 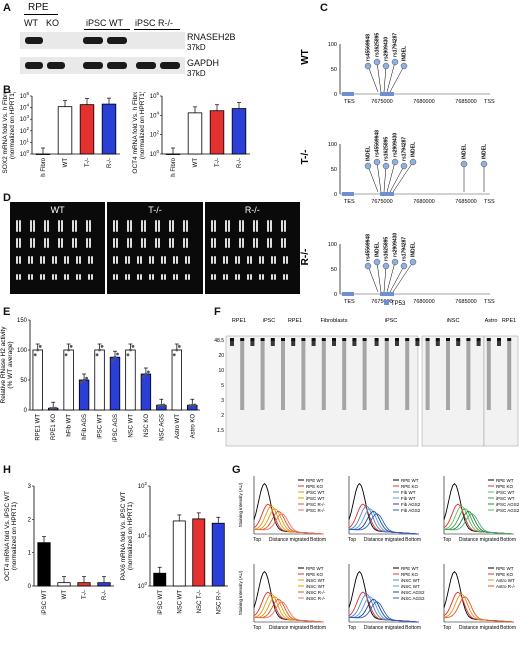 What do you see at coordinates (348, 94) in the screenshot?
I see `exon-block` at bounding box center [348, 94].